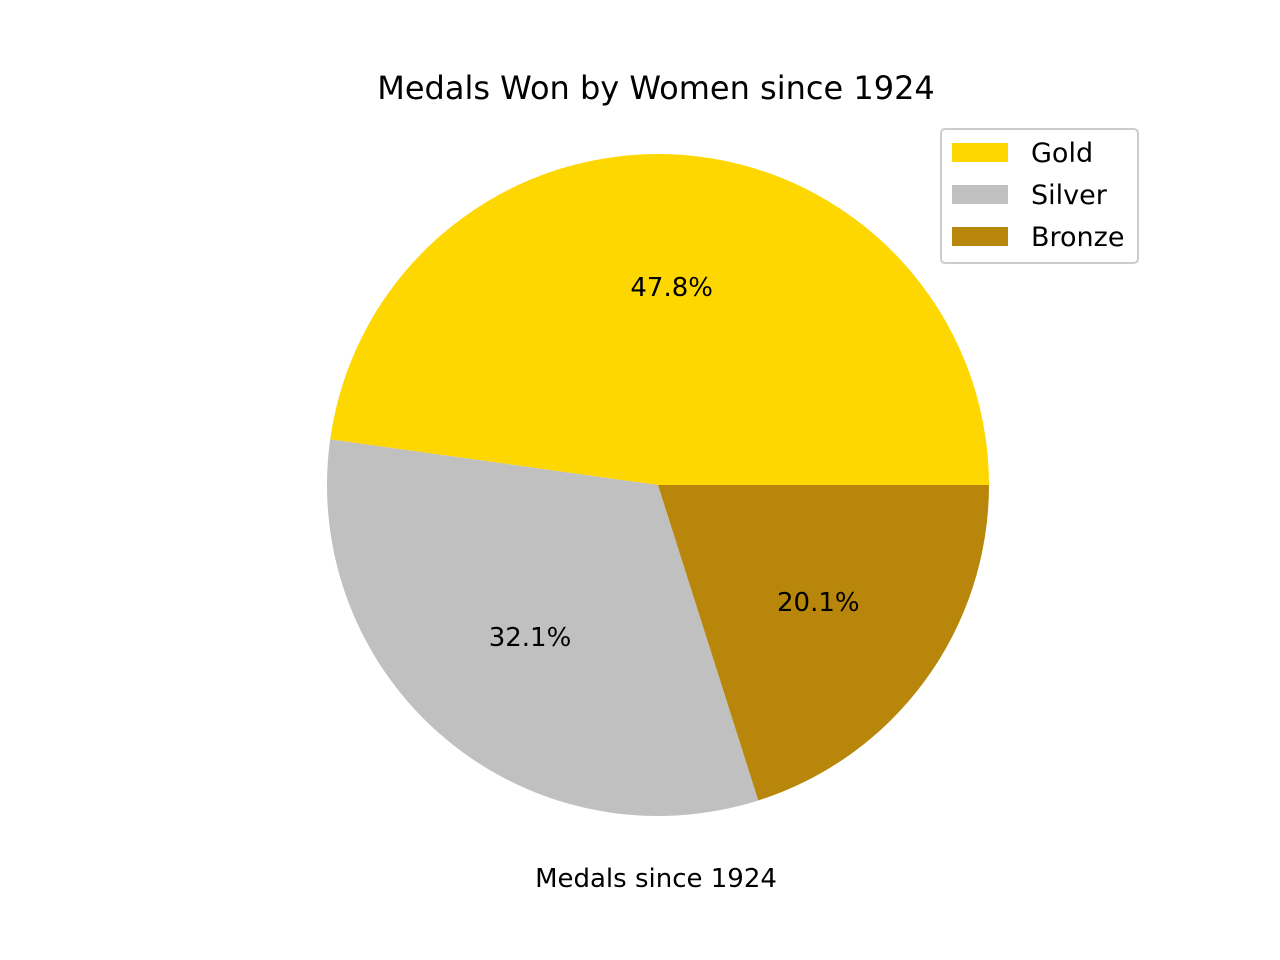  Describe the element at coordinates (674, 463) in the screenshot. I see `pie-slice-labels: 47.8% 32.1% 20.1%` at that location.